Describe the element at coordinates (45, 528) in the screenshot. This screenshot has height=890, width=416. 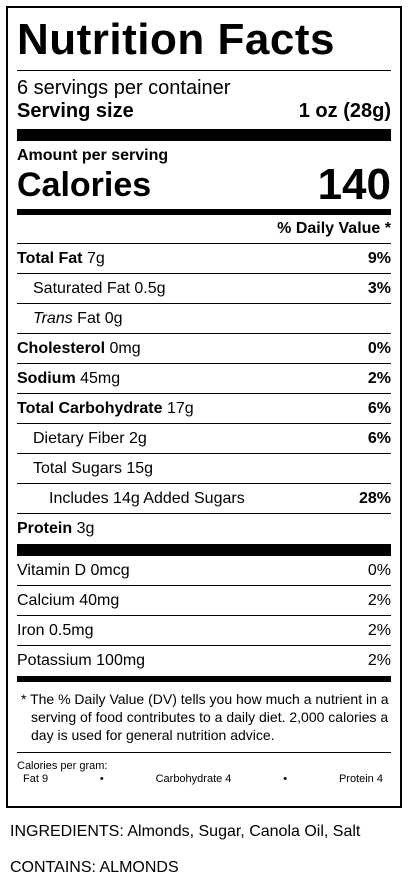
I see `nutrient-name: Protein` at that location.